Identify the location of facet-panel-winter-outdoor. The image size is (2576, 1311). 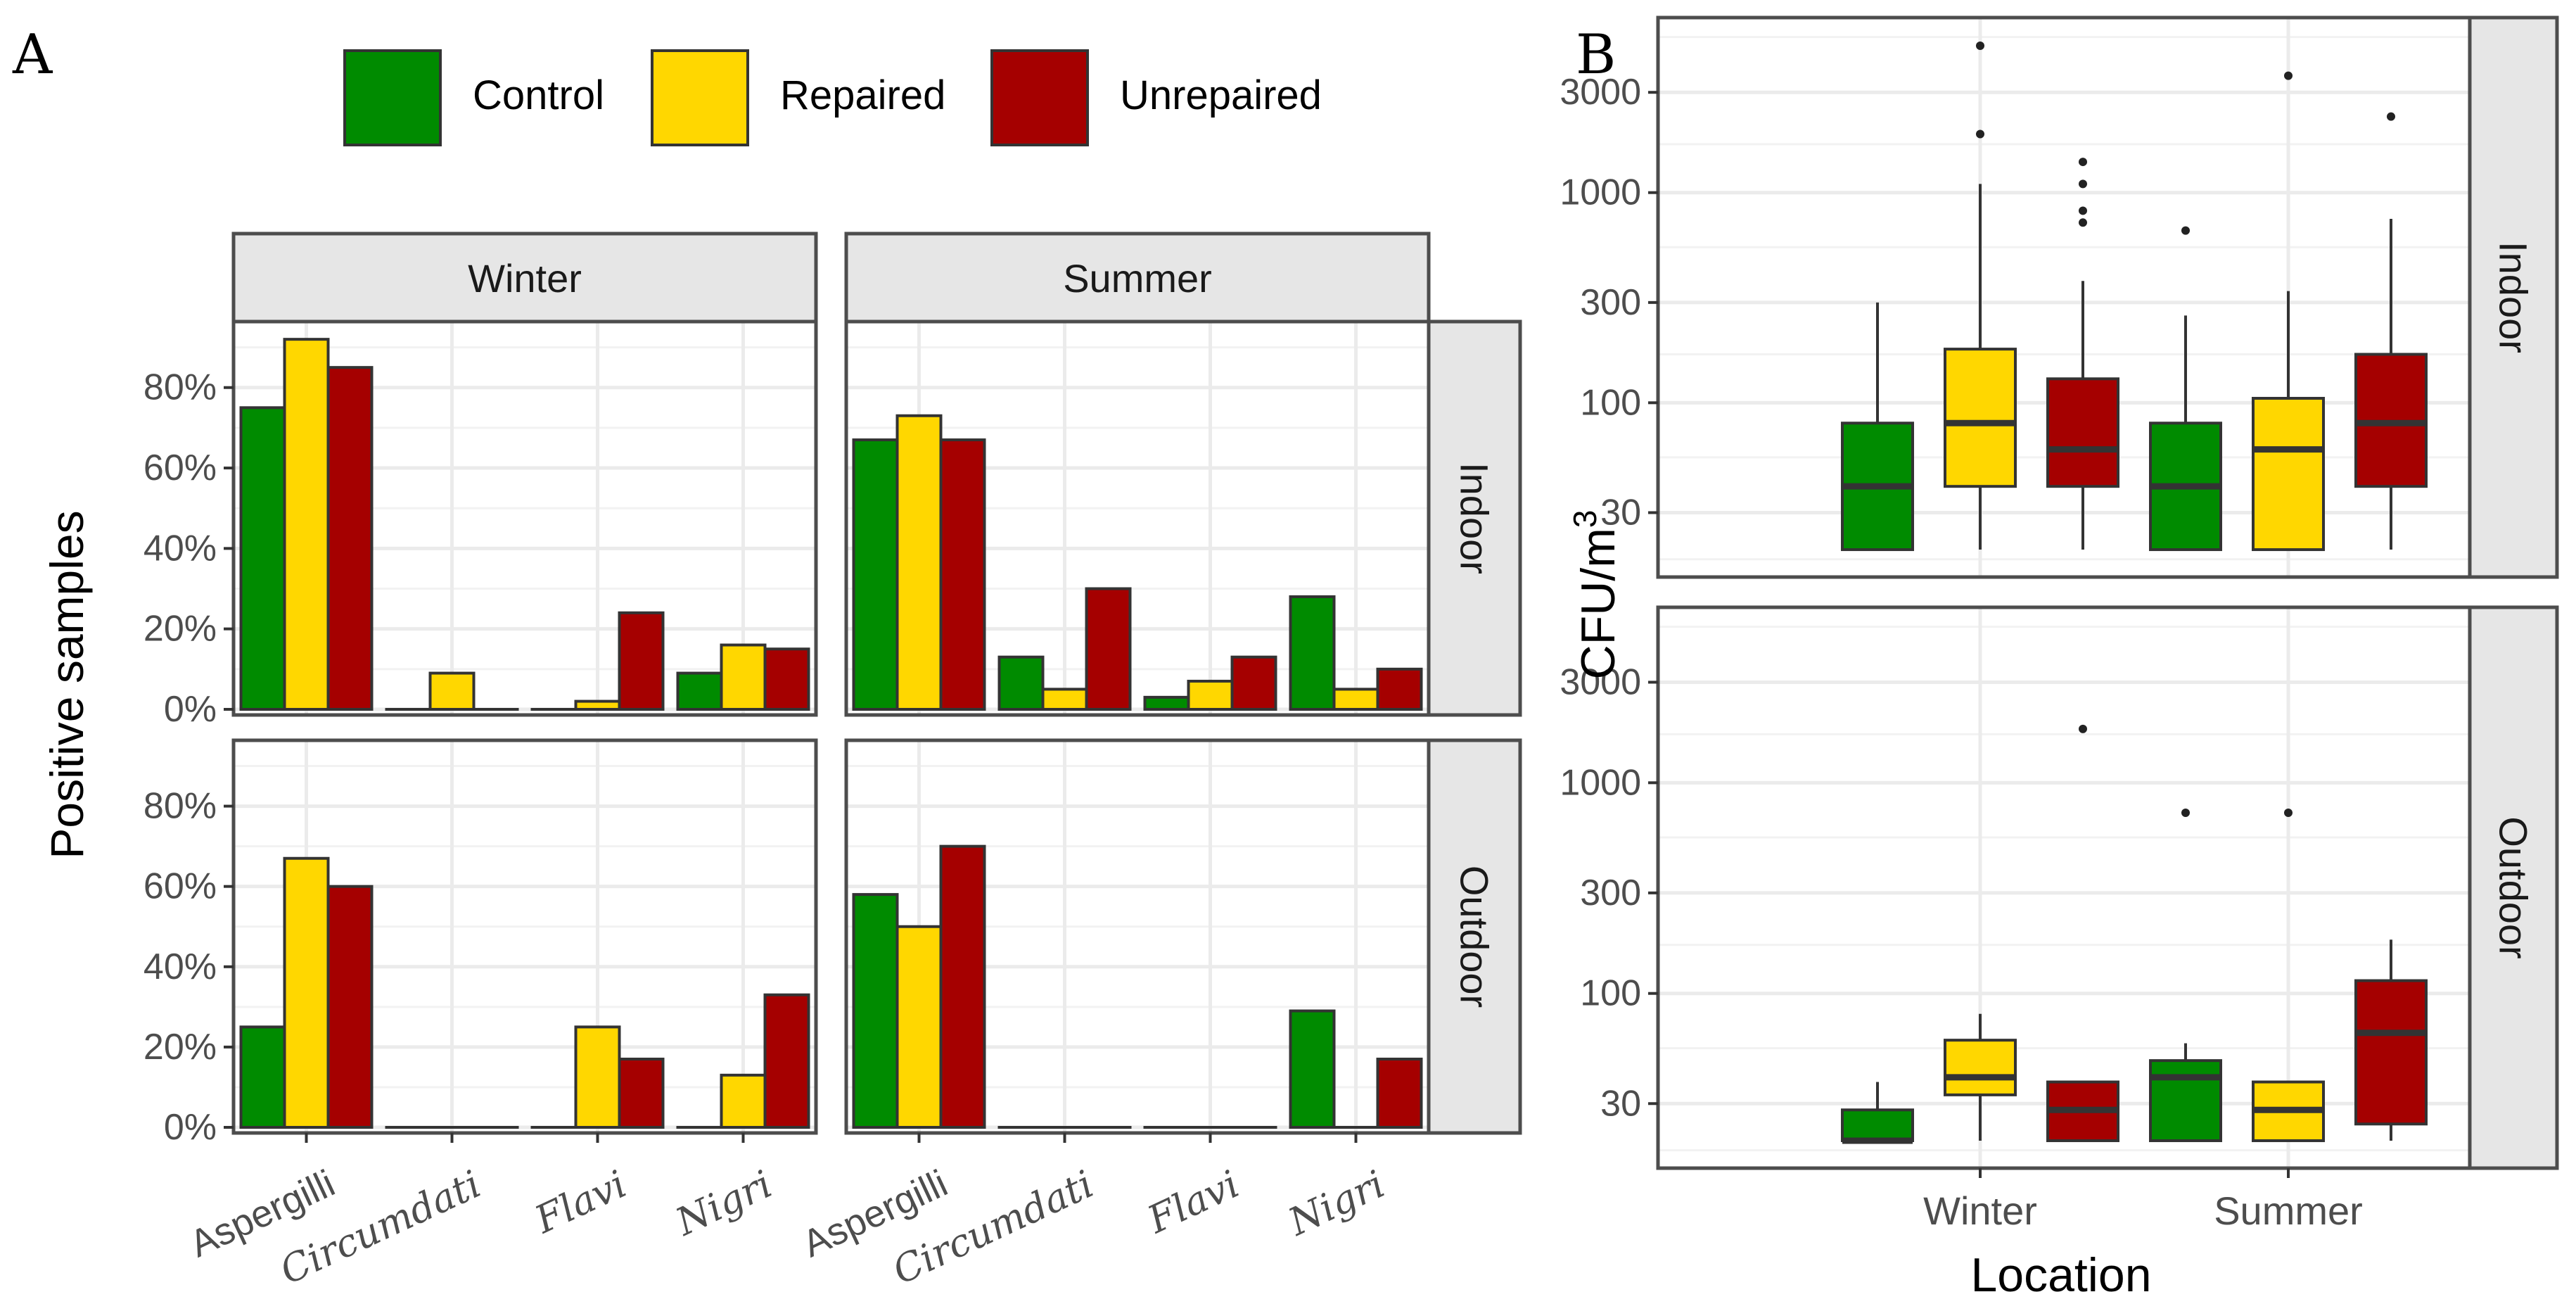
(524, 936).